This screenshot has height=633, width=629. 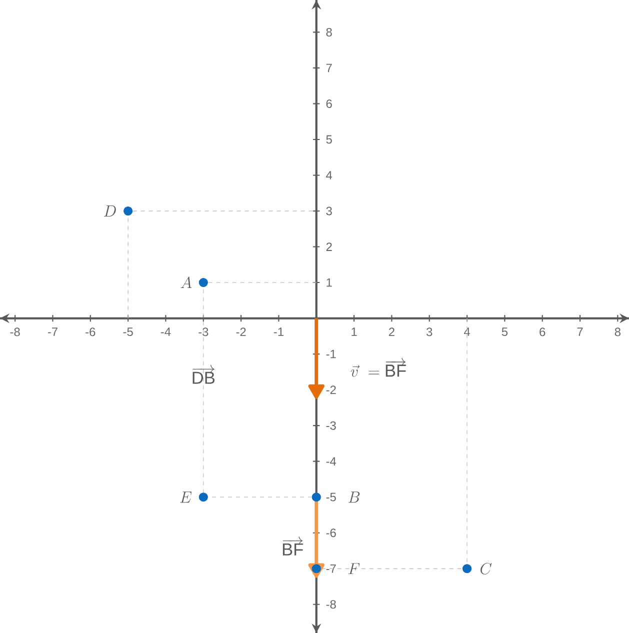 What do you see at coordinates (292, 546) in the screenshot?
I see `annotation: $\overrightarrow{\mathrm{BF}}$` at bounding box center [292, 546].